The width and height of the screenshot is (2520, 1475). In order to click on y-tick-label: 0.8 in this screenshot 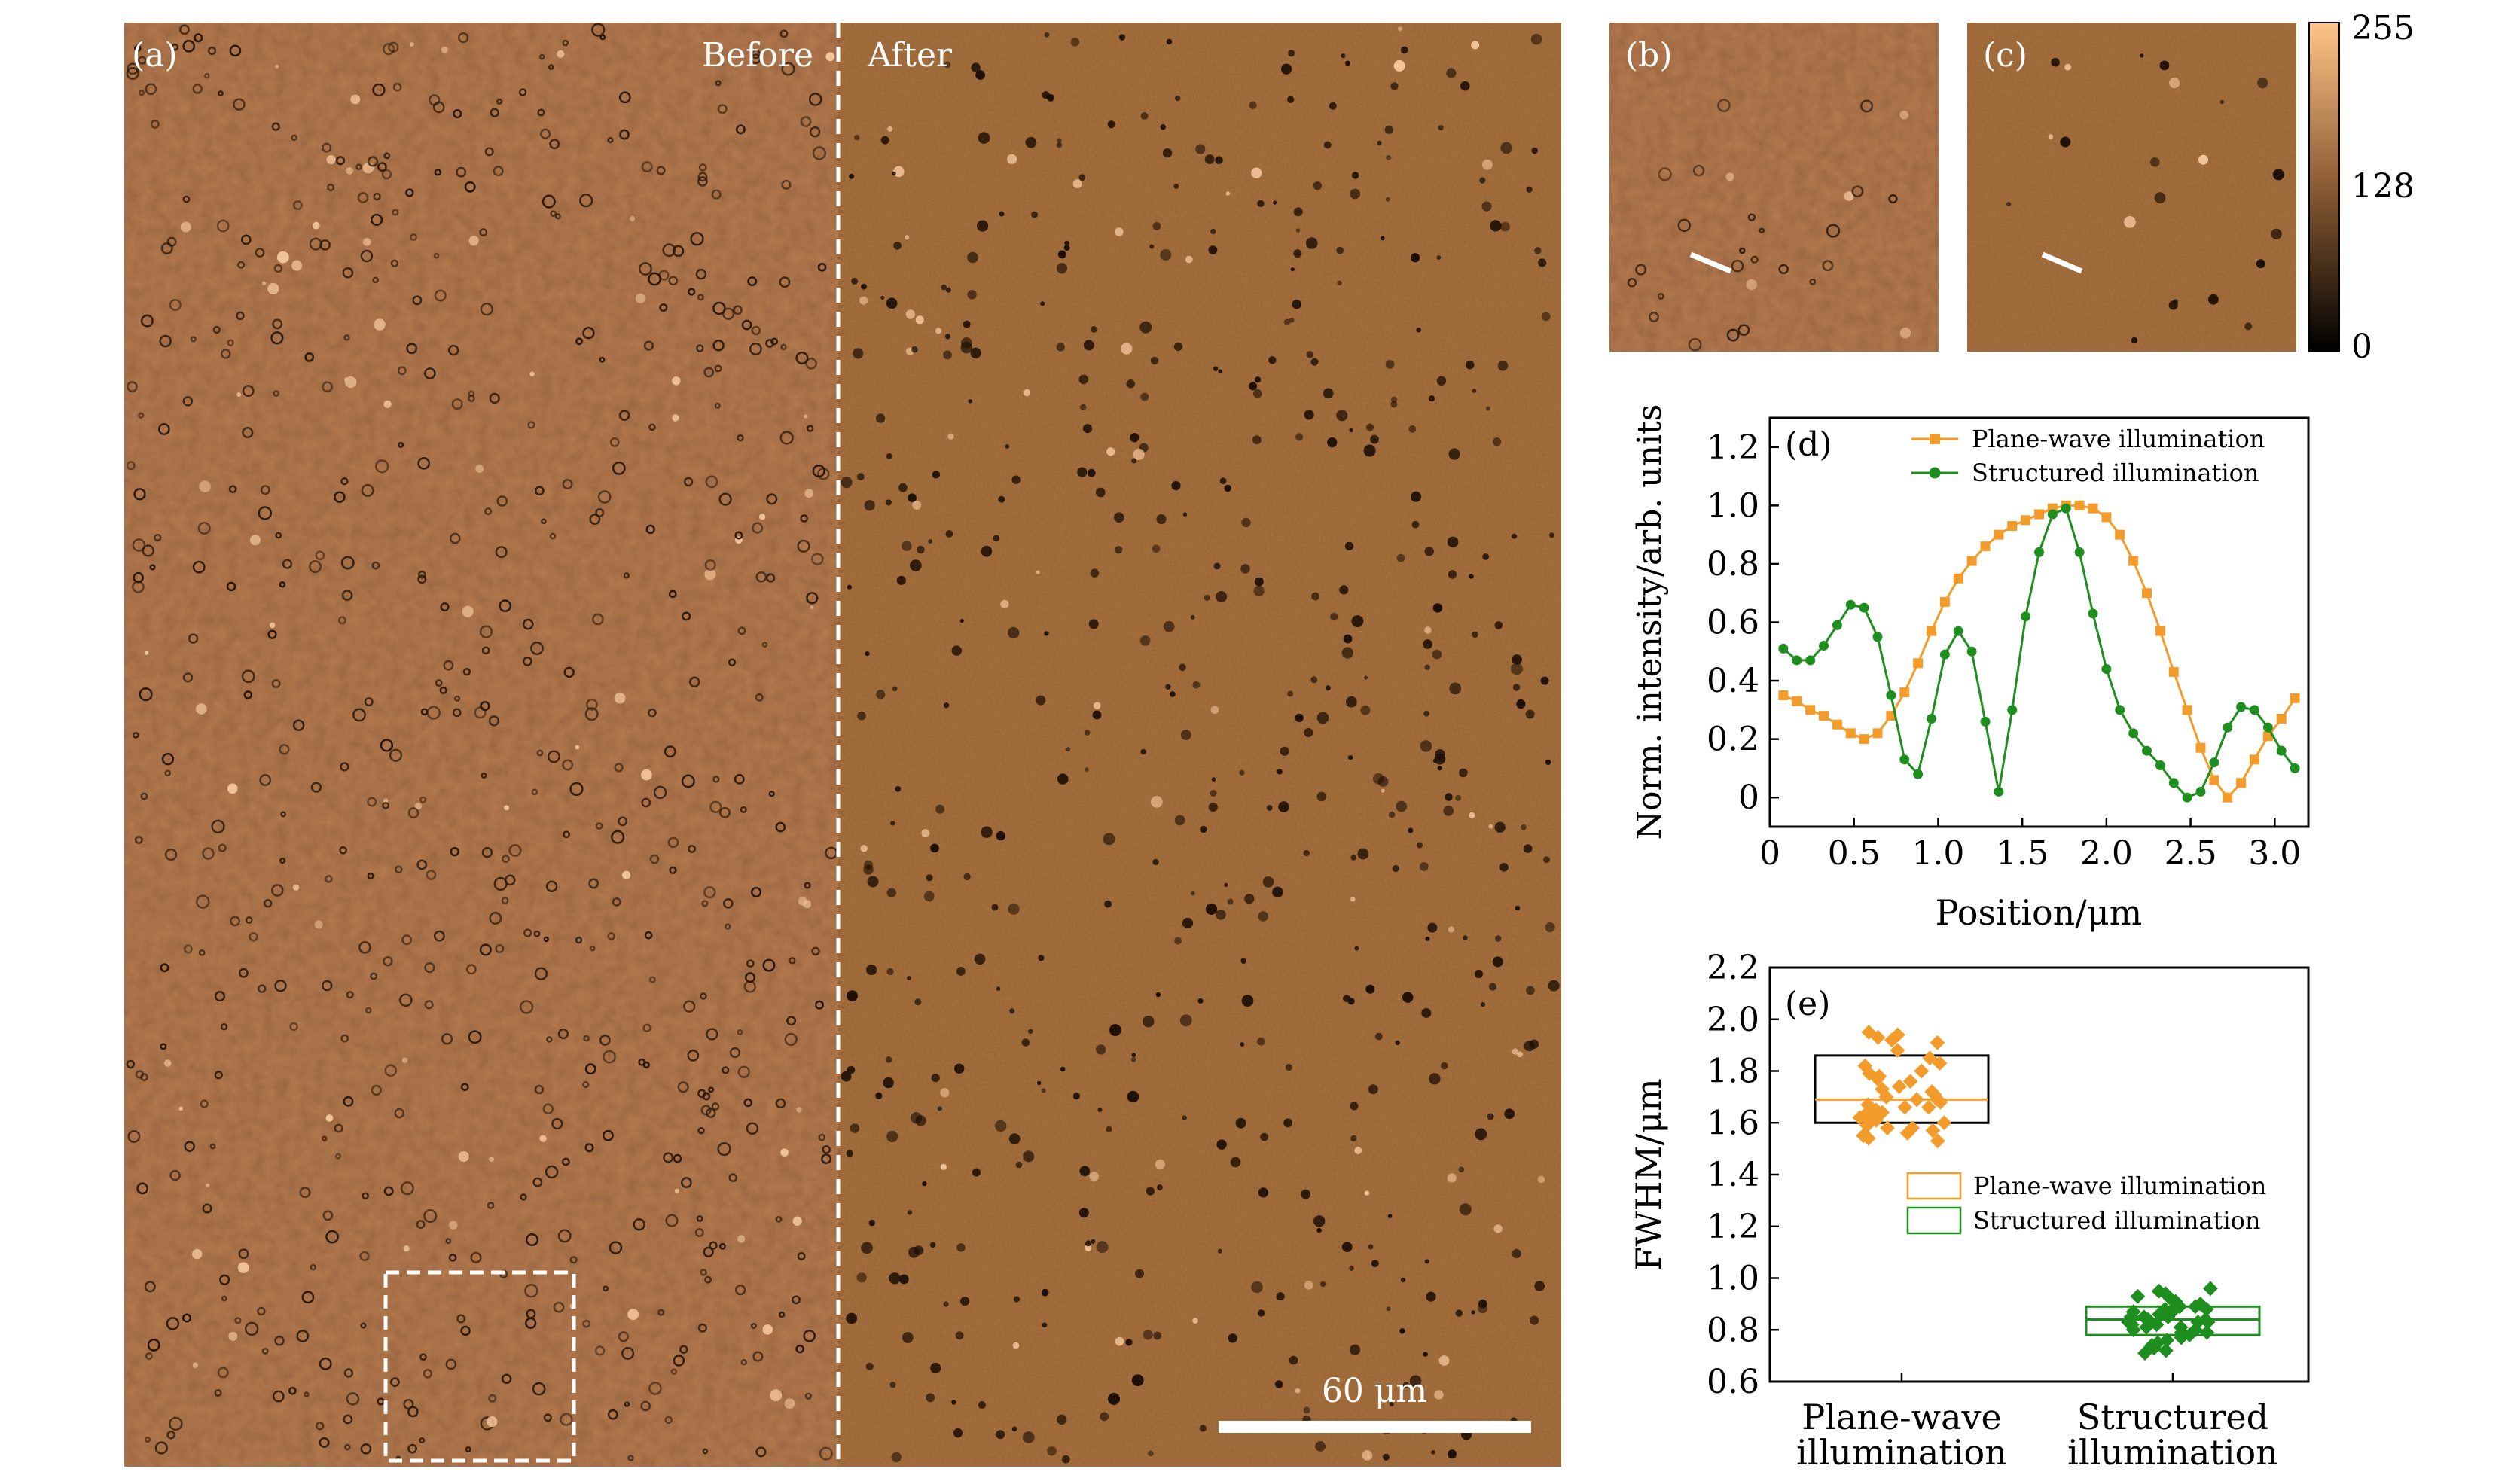, I will do `click(1733, 564)`.